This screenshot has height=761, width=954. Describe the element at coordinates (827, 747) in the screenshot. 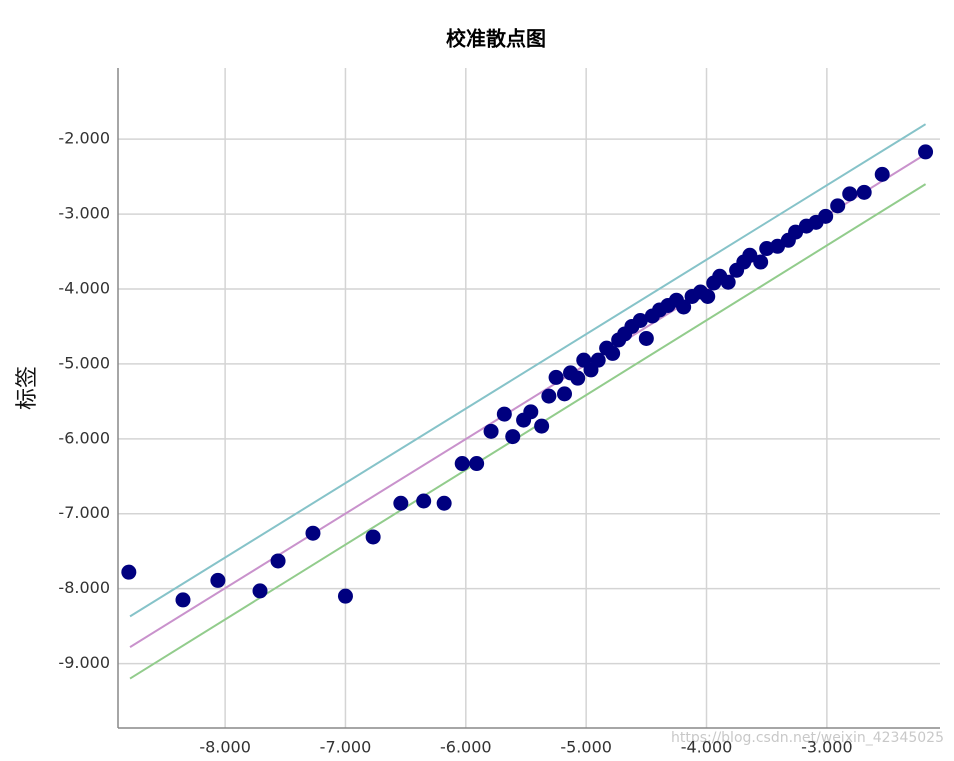

I see `x-tick-label: -3.000` at that location.